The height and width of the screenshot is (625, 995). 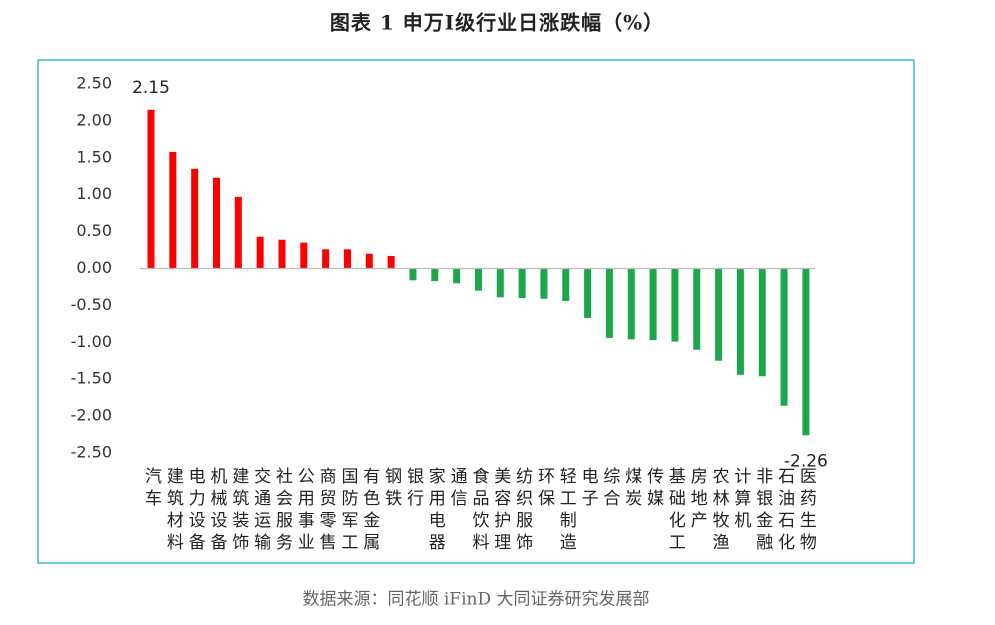 What do you see at coordinates (697, 500) in the screenshot?
I see `x-tick-label: 房地产` at bounding box center [697, 500].